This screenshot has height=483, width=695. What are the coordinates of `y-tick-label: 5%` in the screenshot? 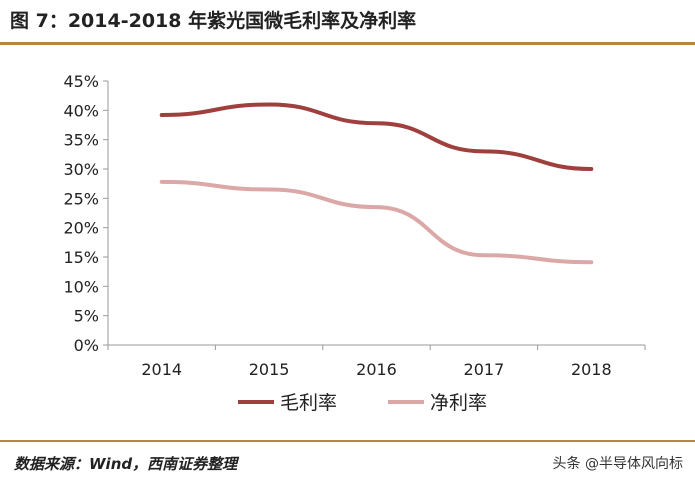 It's located at (86, 316).